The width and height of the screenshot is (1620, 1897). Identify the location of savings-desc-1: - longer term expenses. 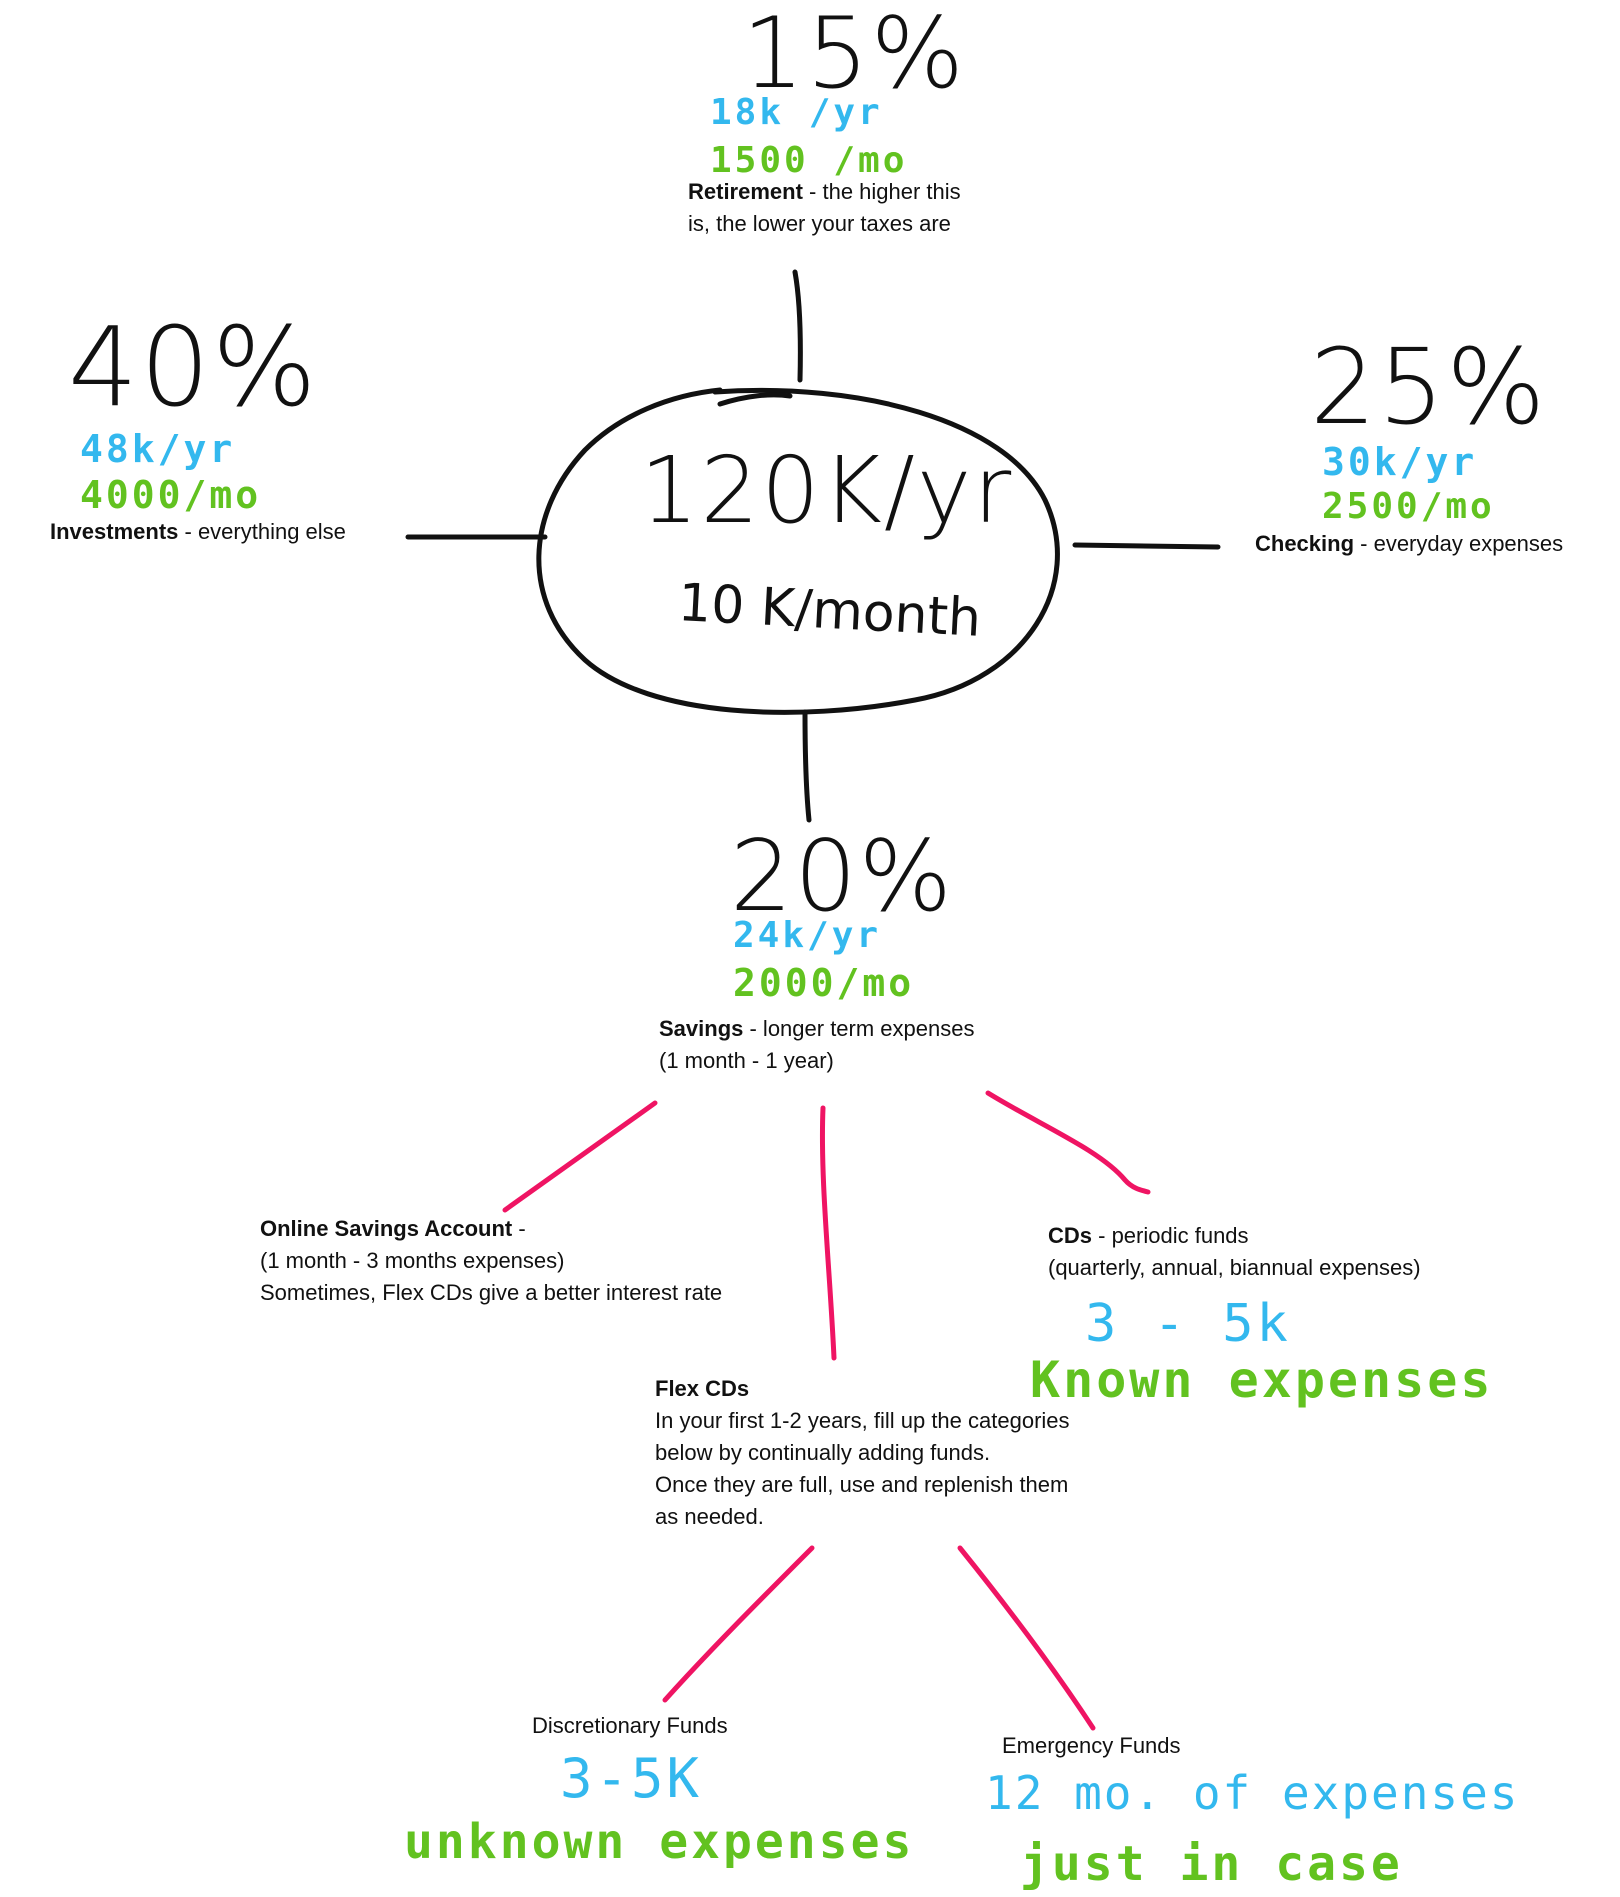
(859, 1028).